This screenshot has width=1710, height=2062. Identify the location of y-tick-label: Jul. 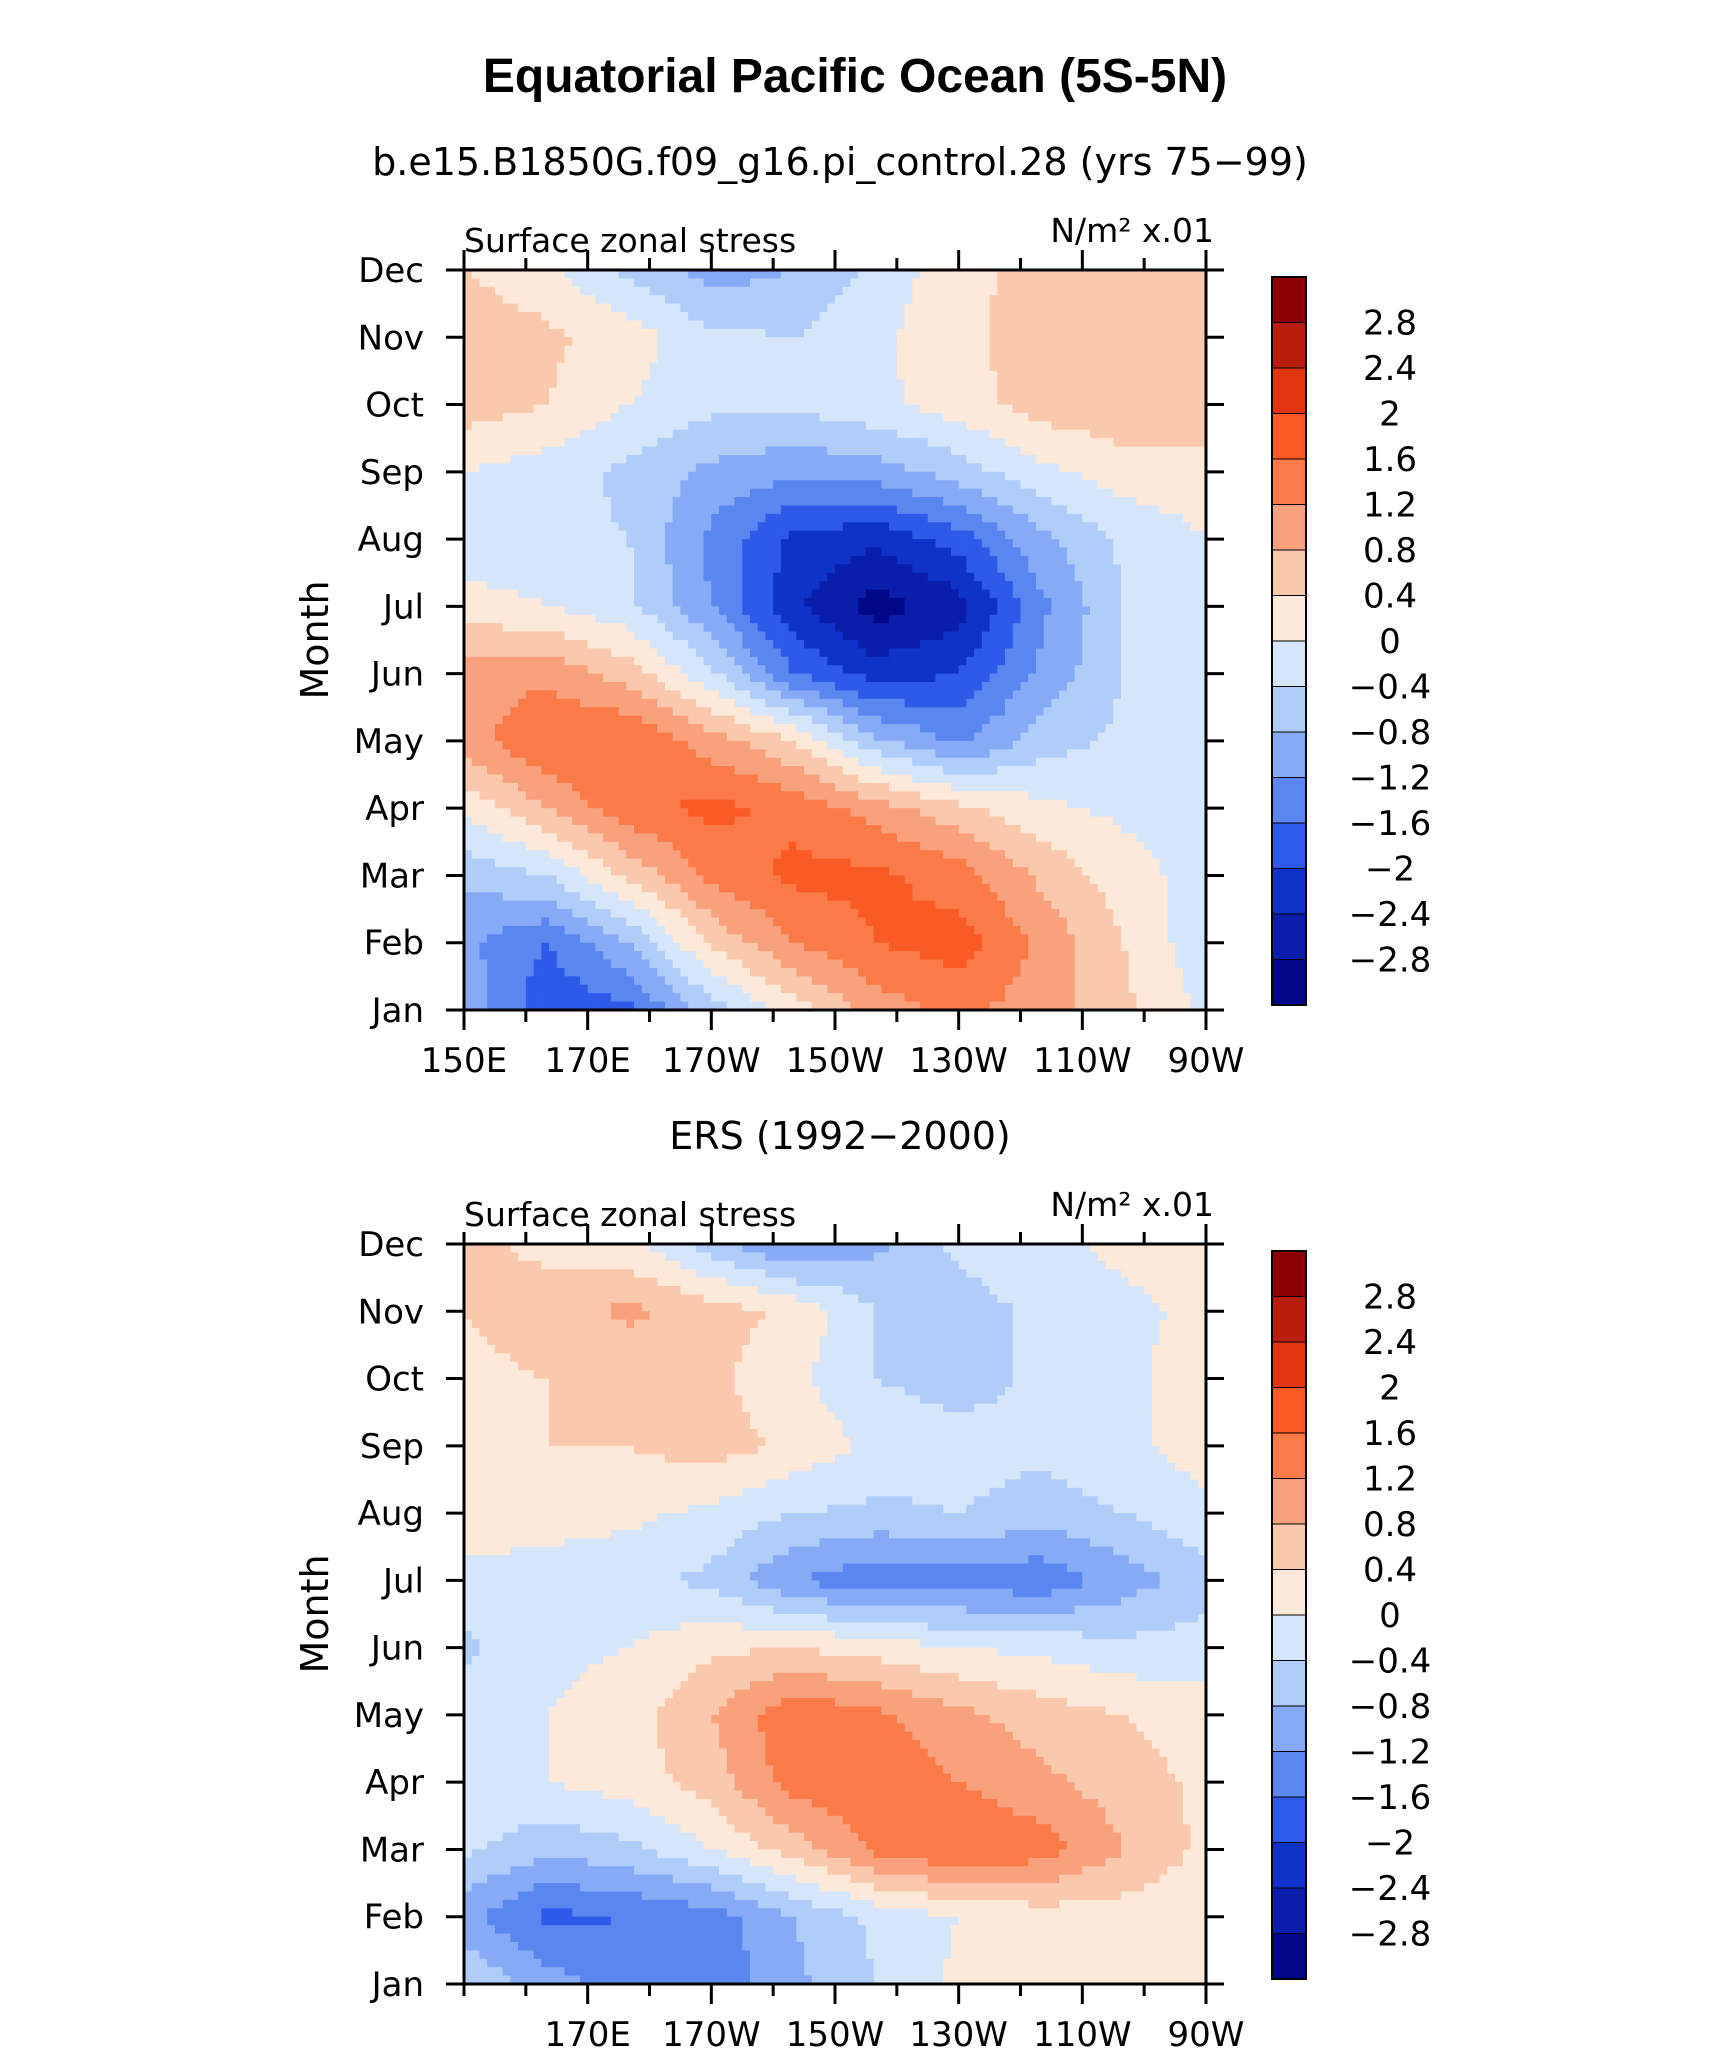
(402, 1581).